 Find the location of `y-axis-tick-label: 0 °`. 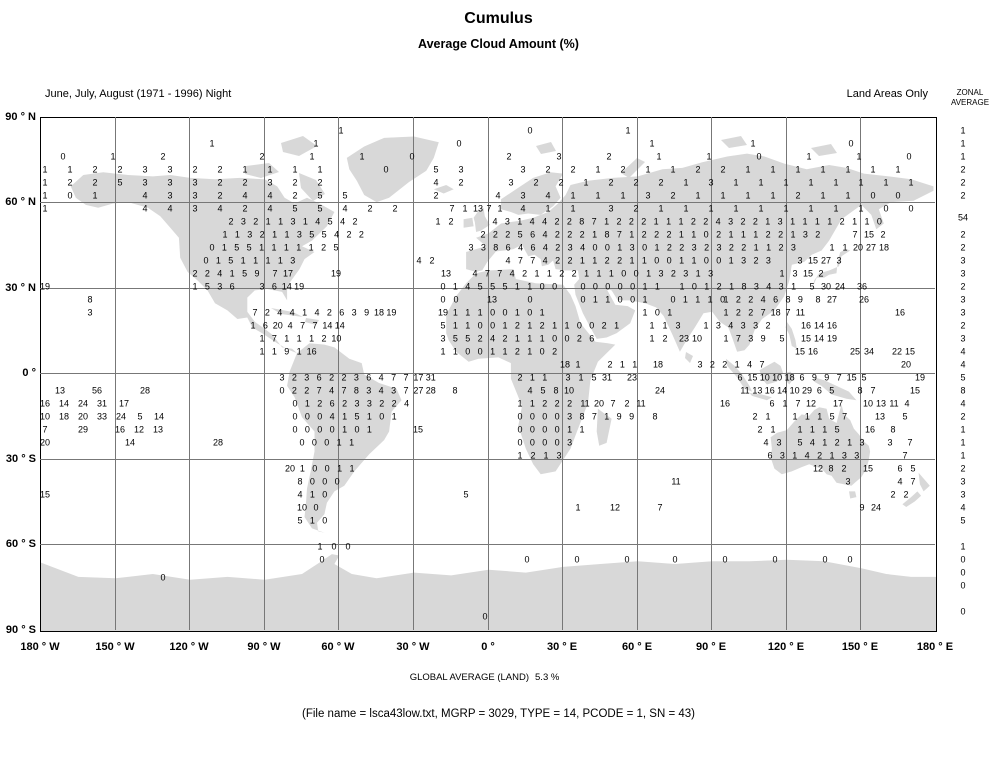

y-axis-tick-label: 0 ° is located at coordinates (29, 373).